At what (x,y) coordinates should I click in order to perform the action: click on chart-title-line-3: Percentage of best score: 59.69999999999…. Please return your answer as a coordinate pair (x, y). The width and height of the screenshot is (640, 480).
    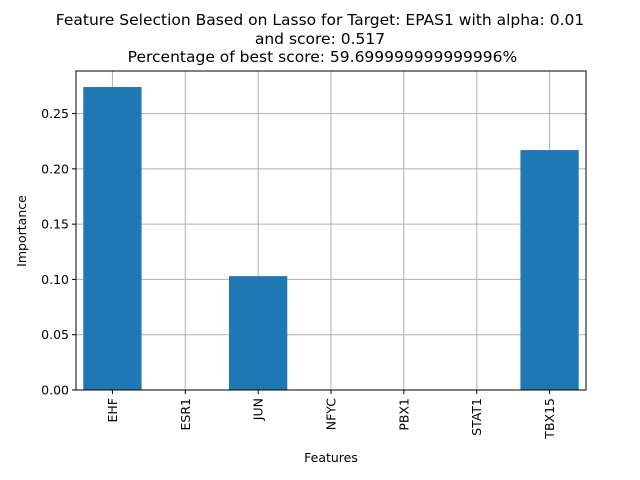
    Looking at the image, I should click on (320, 57).